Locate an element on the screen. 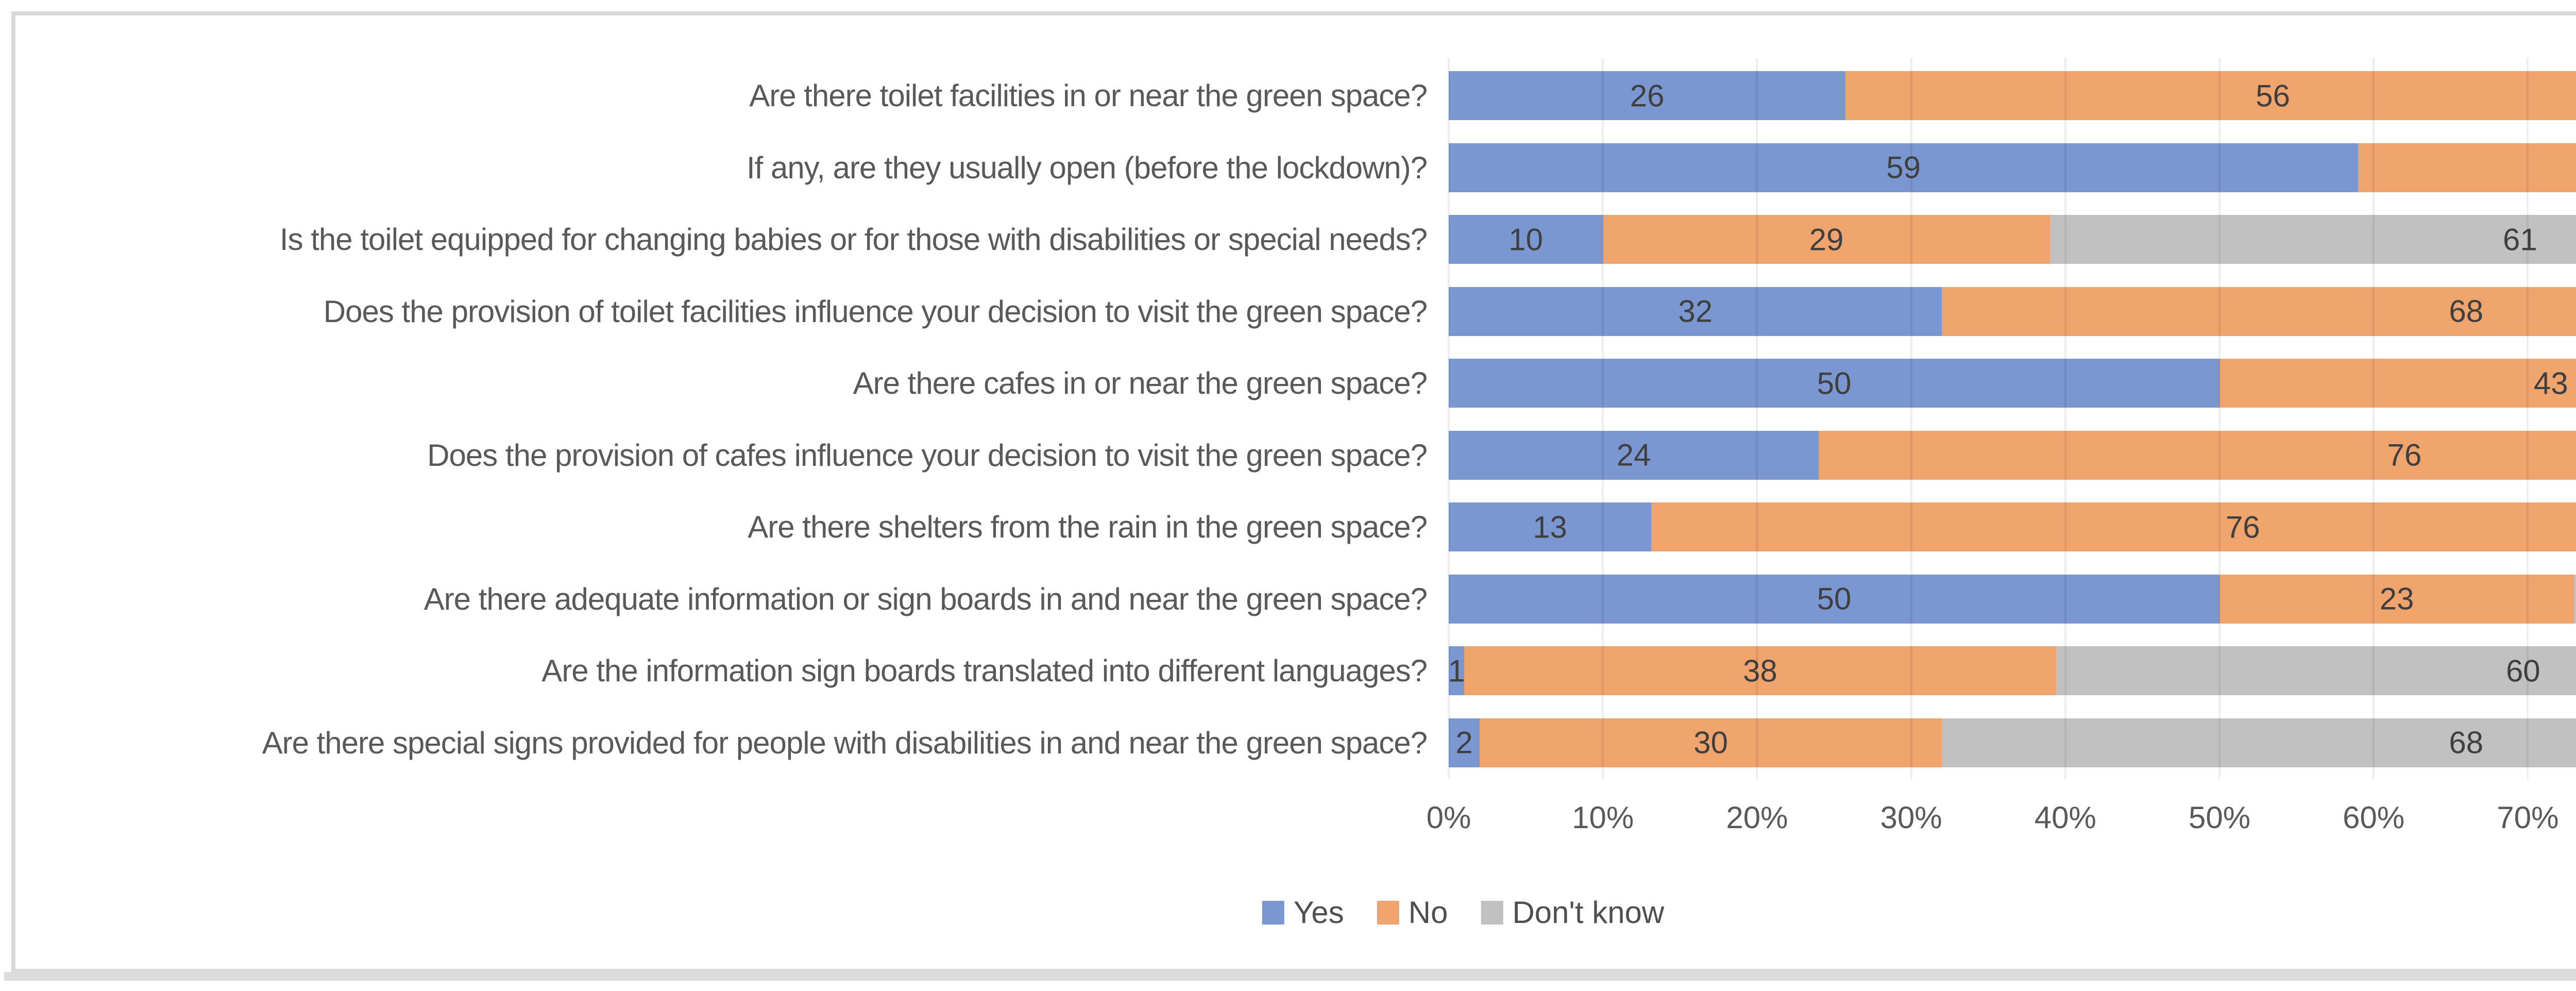 The width and height of the screenshot is (2576, 991). data-label: 10 is located at coordinates (1526, 239).